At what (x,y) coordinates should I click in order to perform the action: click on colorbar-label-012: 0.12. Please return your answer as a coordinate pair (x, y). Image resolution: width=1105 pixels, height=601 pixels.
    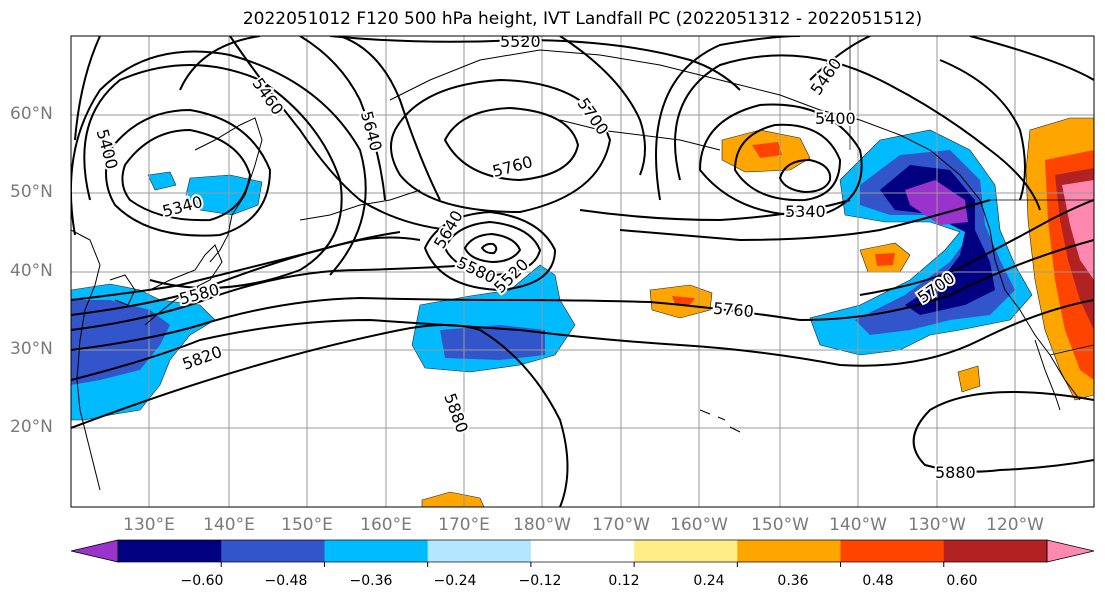
    Looking at the image, I should click on (624, 581).